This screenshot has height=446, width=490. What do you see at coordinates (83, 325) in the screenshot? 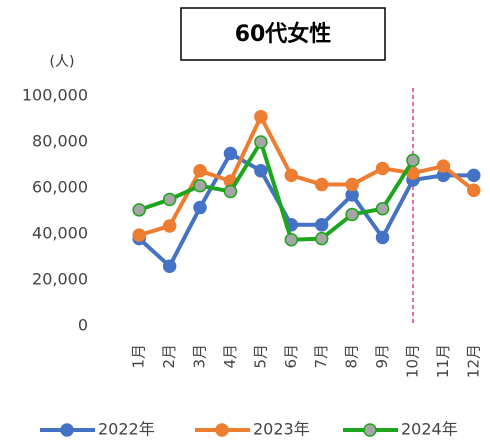
I see `y-tick-label: 0` at bounding box center [83, 325].